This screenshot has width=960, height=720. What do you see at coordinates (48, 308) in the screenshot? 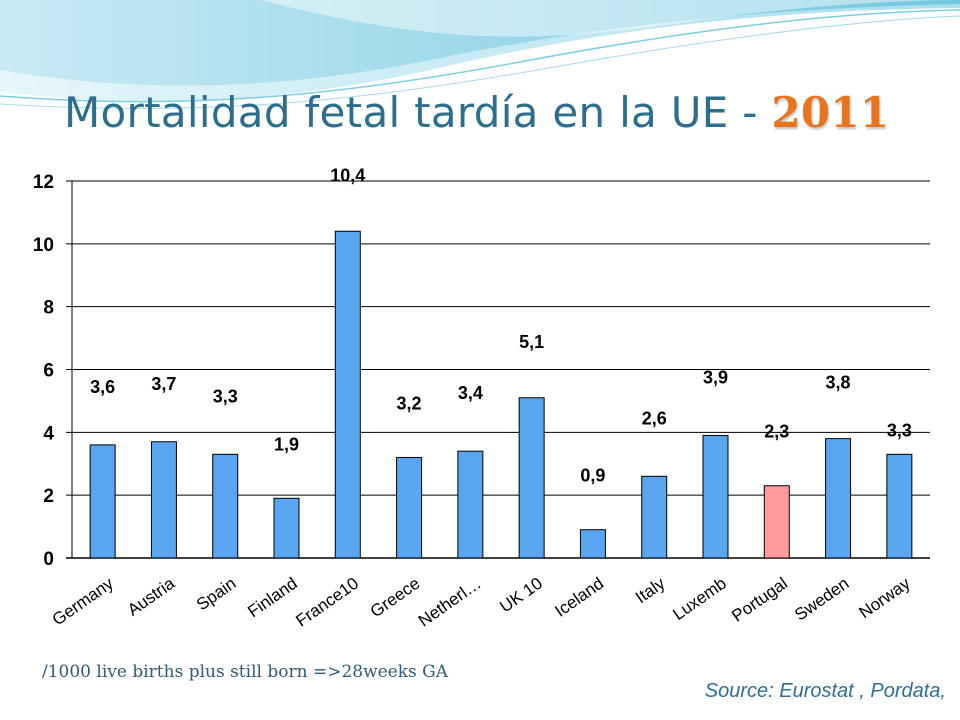
I see `y-tick-label: 8` at bounding box center [48, 308].